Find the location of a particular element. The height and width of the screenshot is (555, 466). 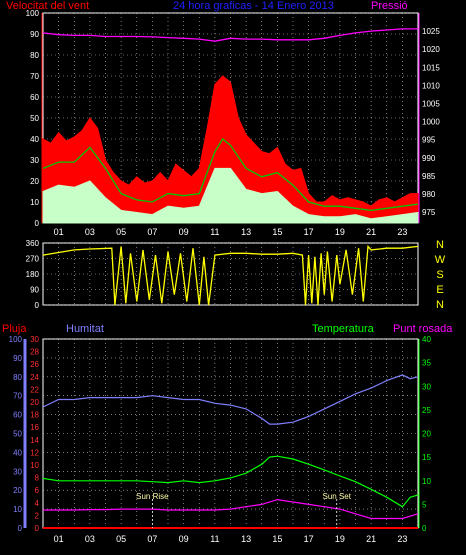

wind-speed-tick: 90 is located at coordinates (34, 34).